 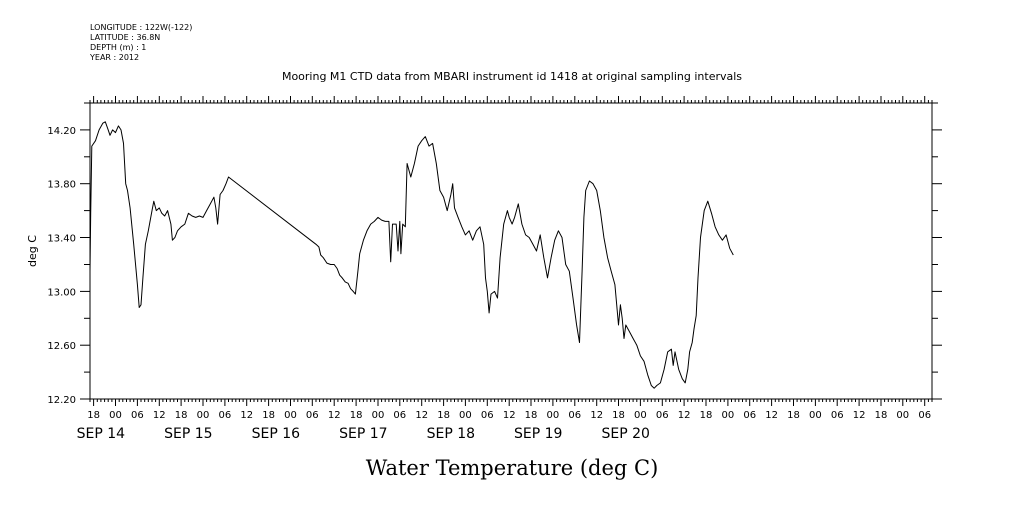 What do you see at coordinates (538, 434) in the screenshot?
I see `x-day-label: SEP 19` at bounding box center [538, 434].